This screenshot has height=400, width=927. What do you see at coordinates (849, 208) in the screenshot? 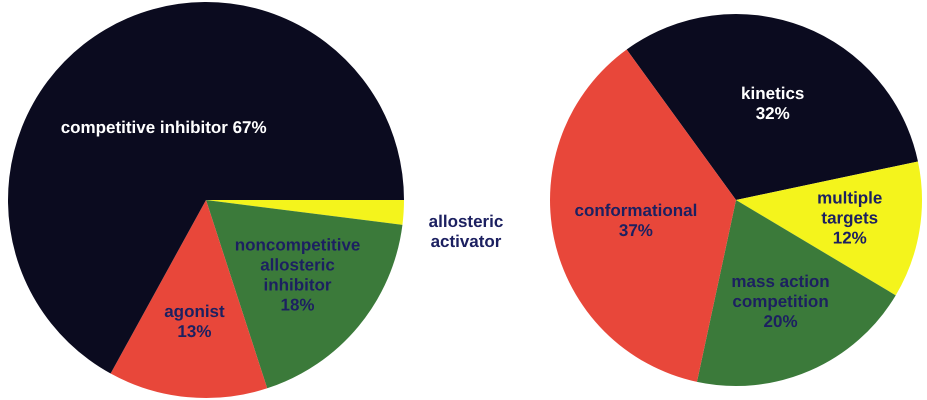
I see `slice-label: multiple targets` at bounding box center [849, 208].